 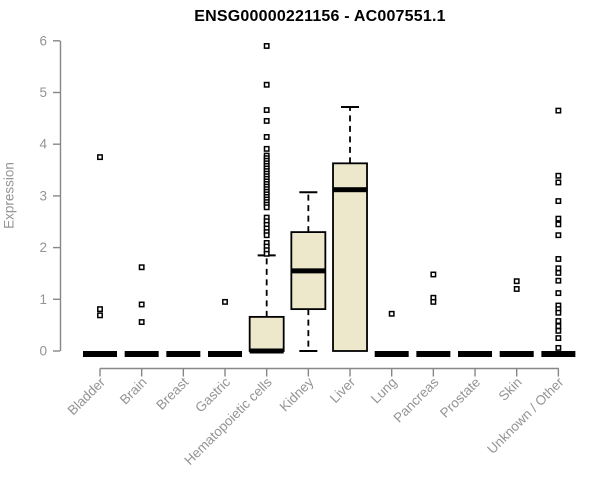 What do you see at coordinates (172, 393) in the screenshot?
I see `x-tick-label: Breast` at bounding box center [172, 393].